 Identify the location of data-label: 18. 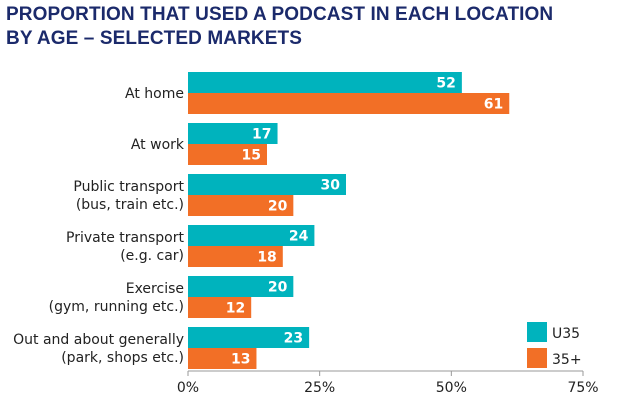
(266, 258).